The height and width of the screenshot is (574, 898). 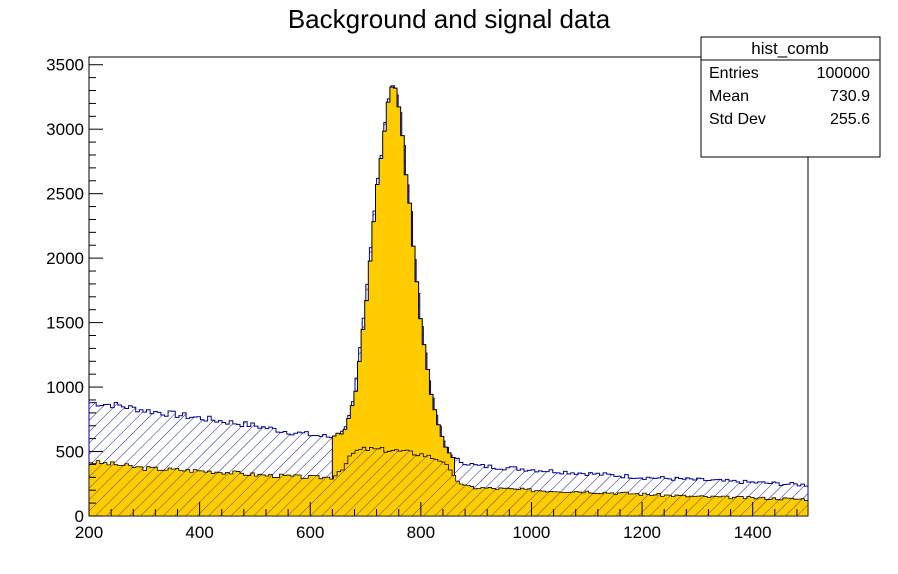 What do you see at coordinates (642, 532) in the screenshot?
I see `x-tick-label: 1200` at bounding box center [642, 532].